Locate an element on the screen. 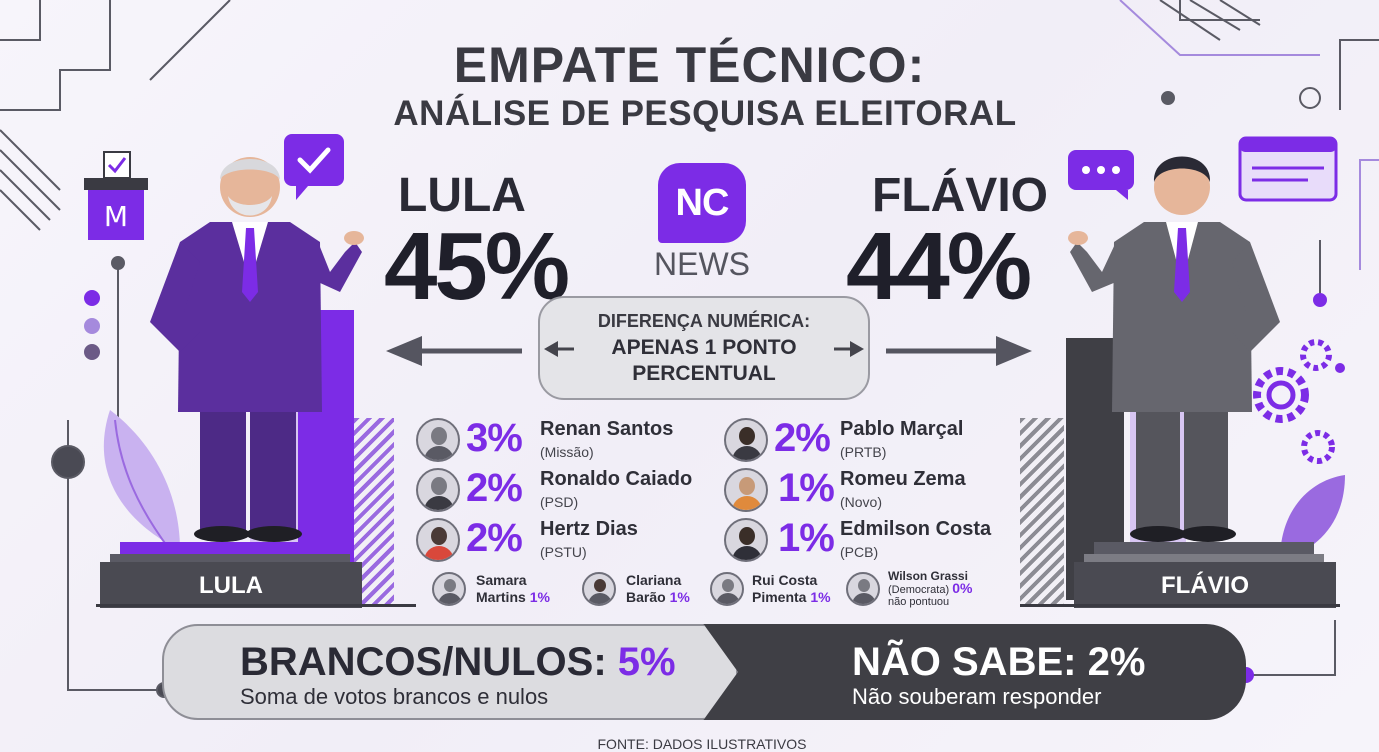  wilson-label: Wilson Grassi (Democrata) 0% não pontuou is located at coordinates (930, 589).